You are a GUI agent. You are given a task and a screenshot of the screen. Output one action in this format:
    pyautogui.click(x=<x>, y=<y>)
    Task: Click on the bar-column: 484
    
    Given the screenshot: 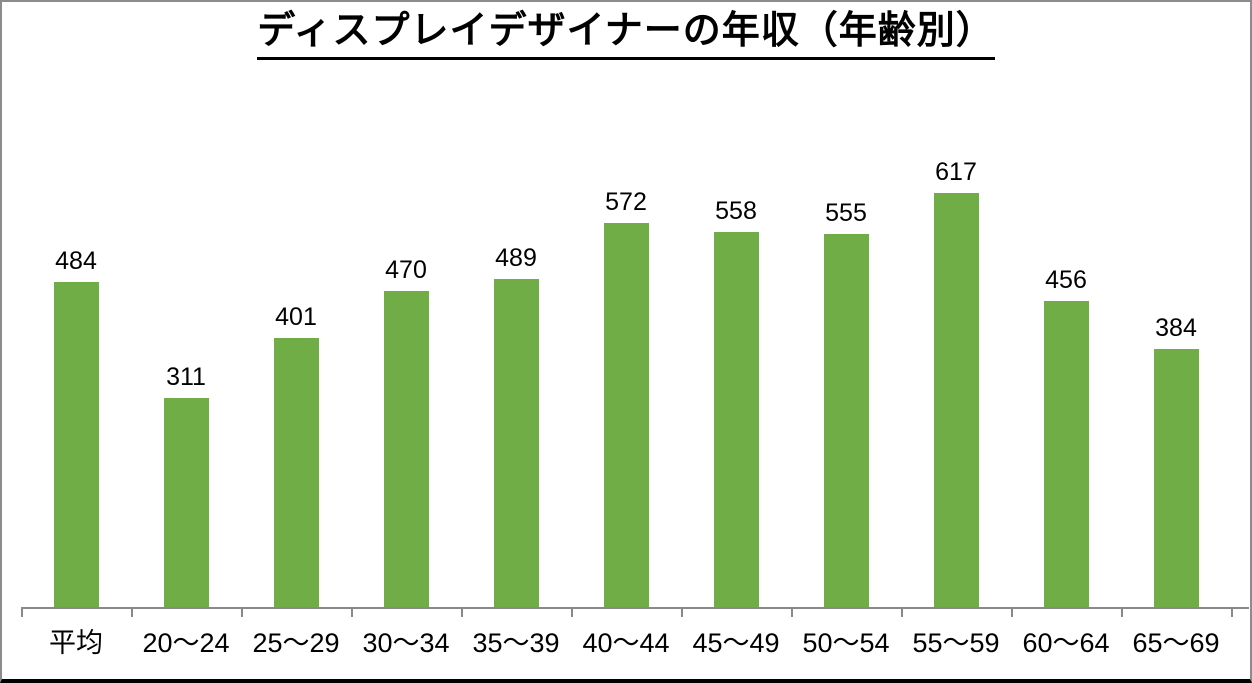 What is the action you would take?
    pyautogui.click(x=76, y=426)
    